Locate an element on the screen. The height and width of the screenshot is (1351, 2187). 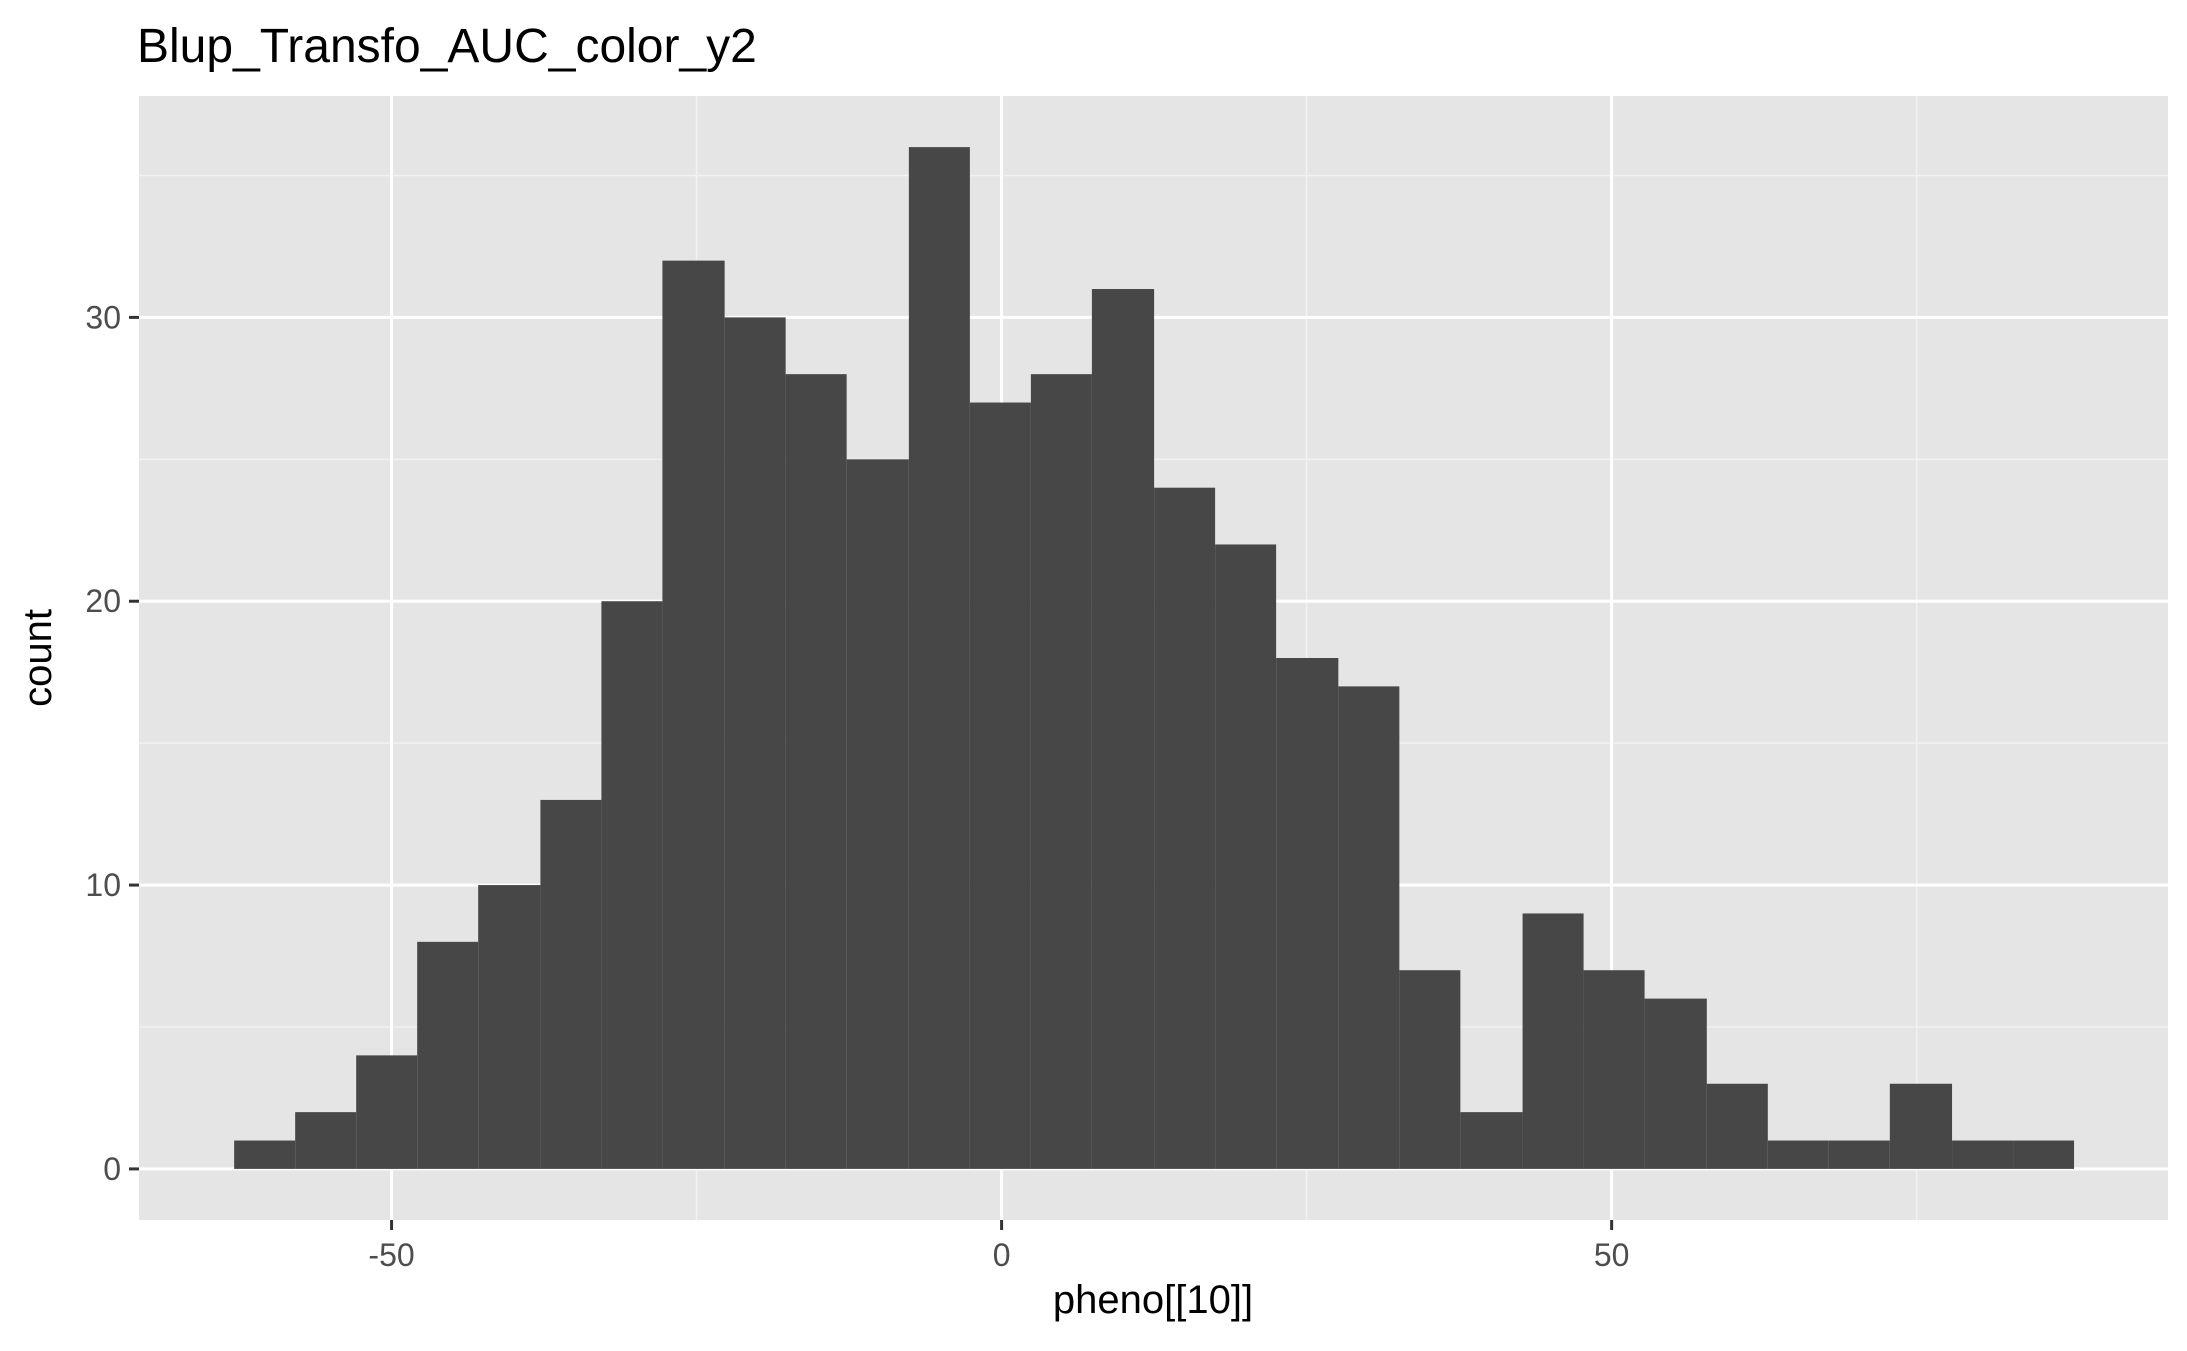
y-axis-title: count is located at coordinates (38, 658).